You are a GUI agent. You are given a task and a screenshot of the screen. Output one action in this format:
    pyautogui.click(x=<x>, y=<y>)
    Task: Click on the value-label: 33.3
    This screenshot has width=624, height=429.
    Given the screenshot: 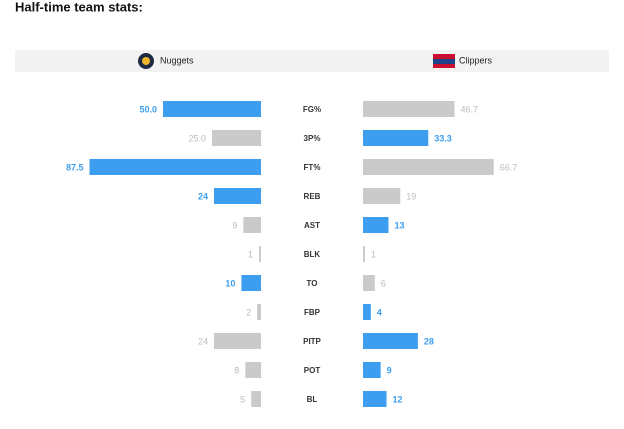 What is the action you would take?
    pyautogui.click(x=443, y=138)
    